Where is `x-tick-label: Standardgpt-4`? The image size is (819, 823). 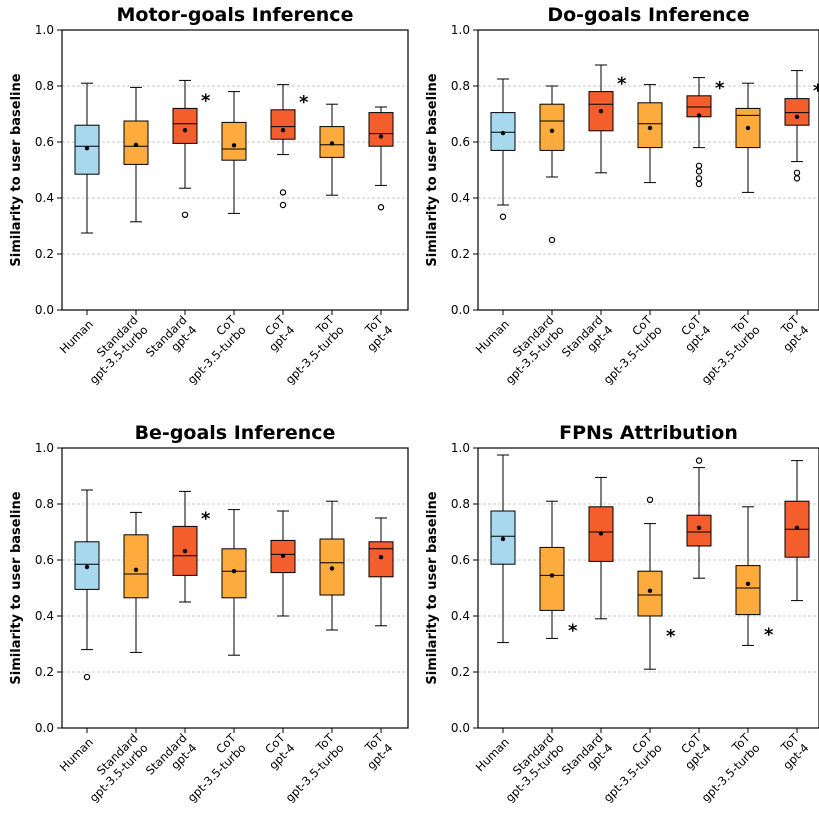
x-tick-label: Standardgpt-4 is located at coordinates (171, 341).